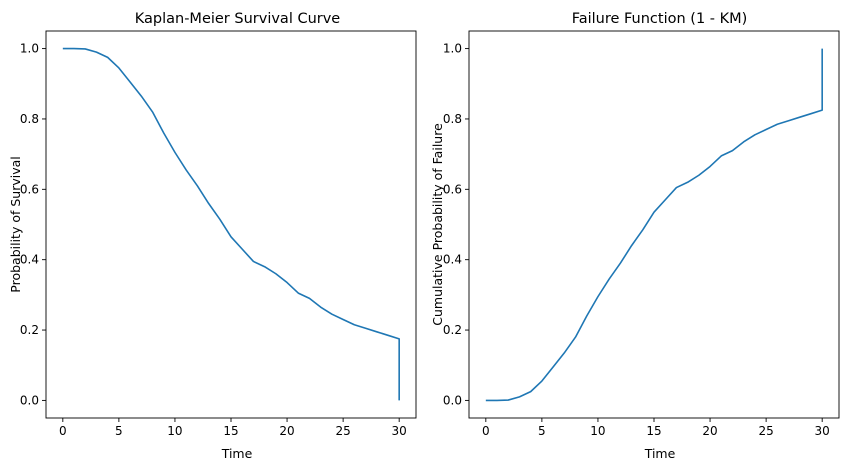  I want to click on y-axis-label: Probability of Survival, so click(15, 224).